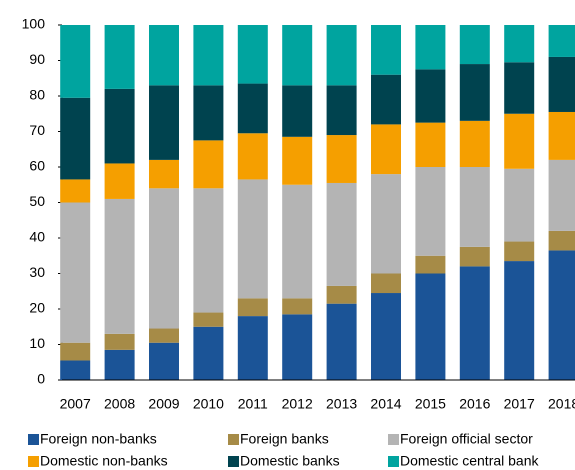  Describe the element at coordinates (37, 59) in the screenshot. I see `y-tick-label: 90` at that location.